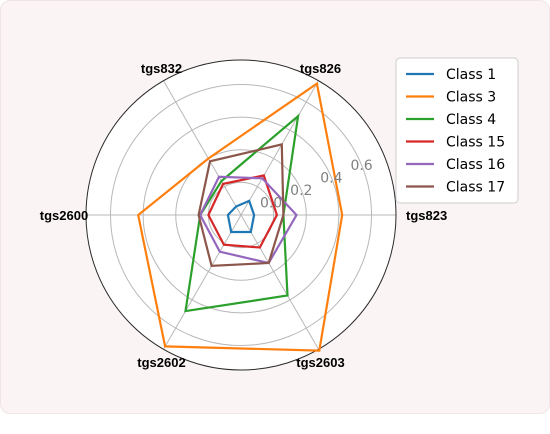 Image resolution: width=550 pixels, height=434 pixels. I want to click on category-label: tgs832, so click(161, 68).